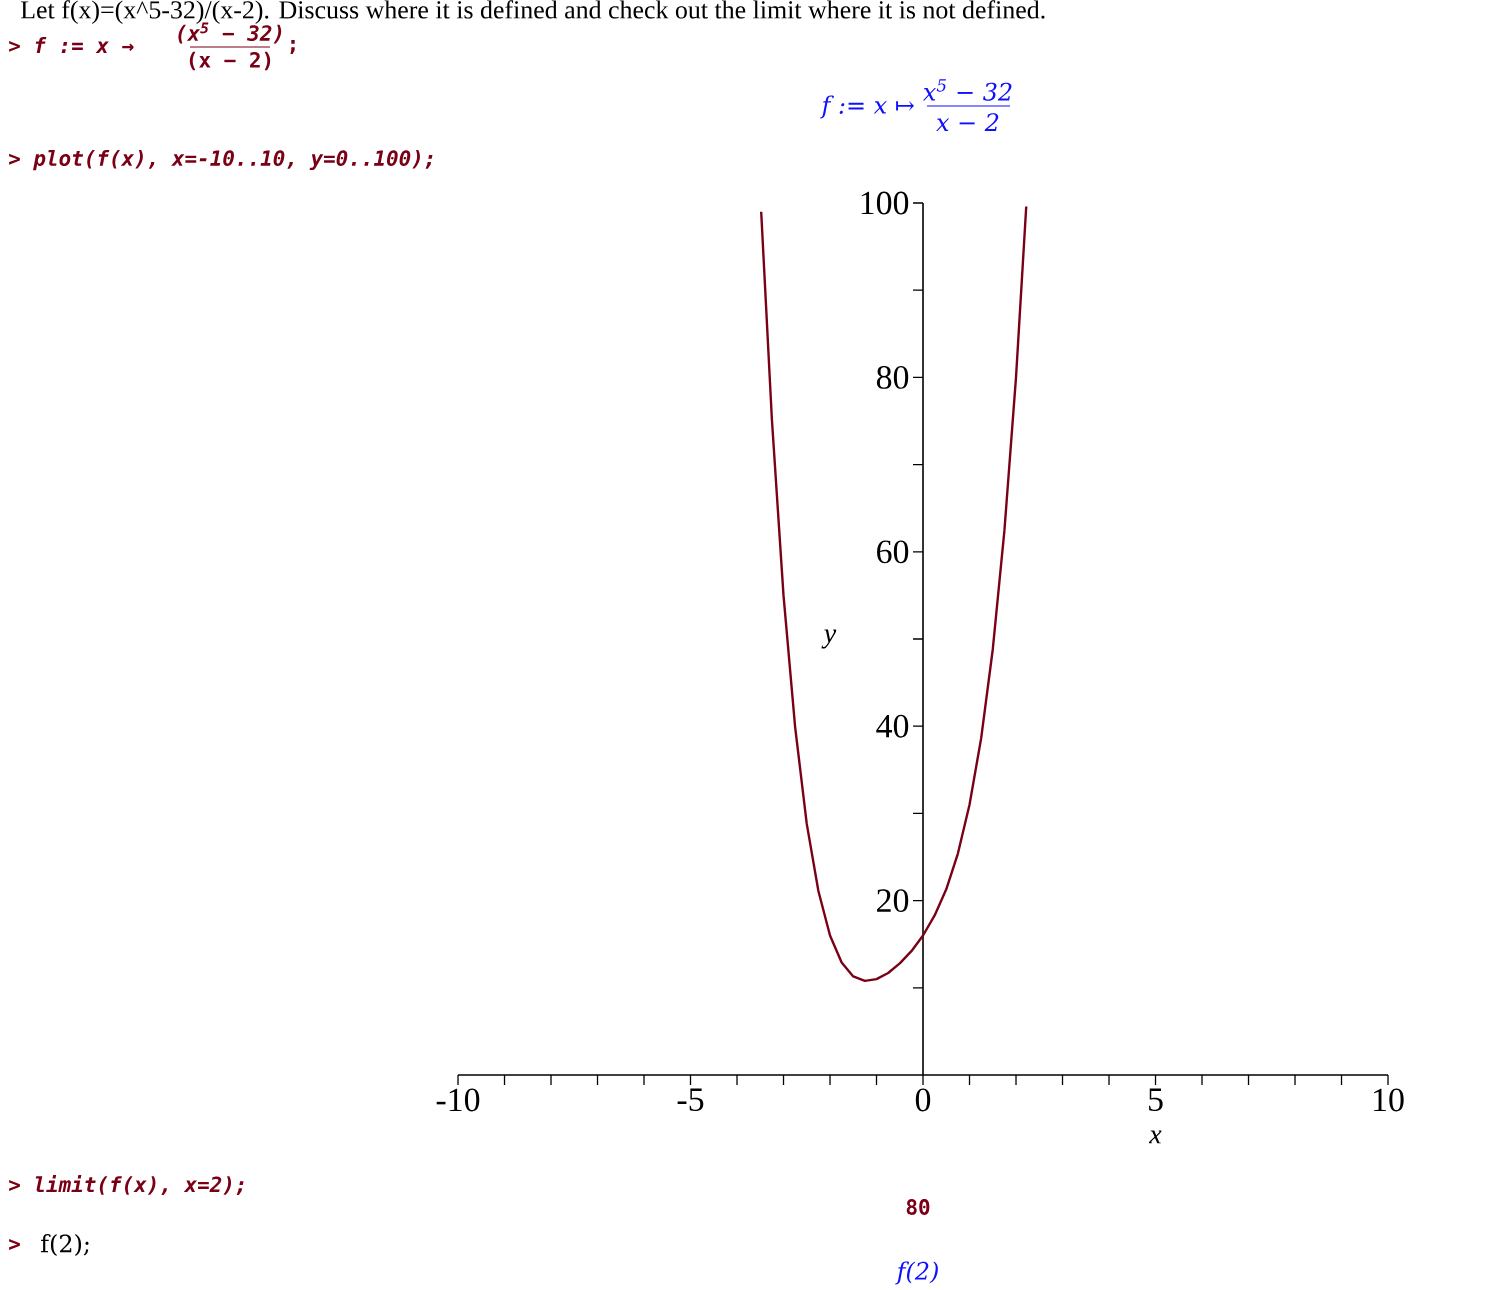  I want to click on text: x$^{5}$ − 32, so click(967, 90).